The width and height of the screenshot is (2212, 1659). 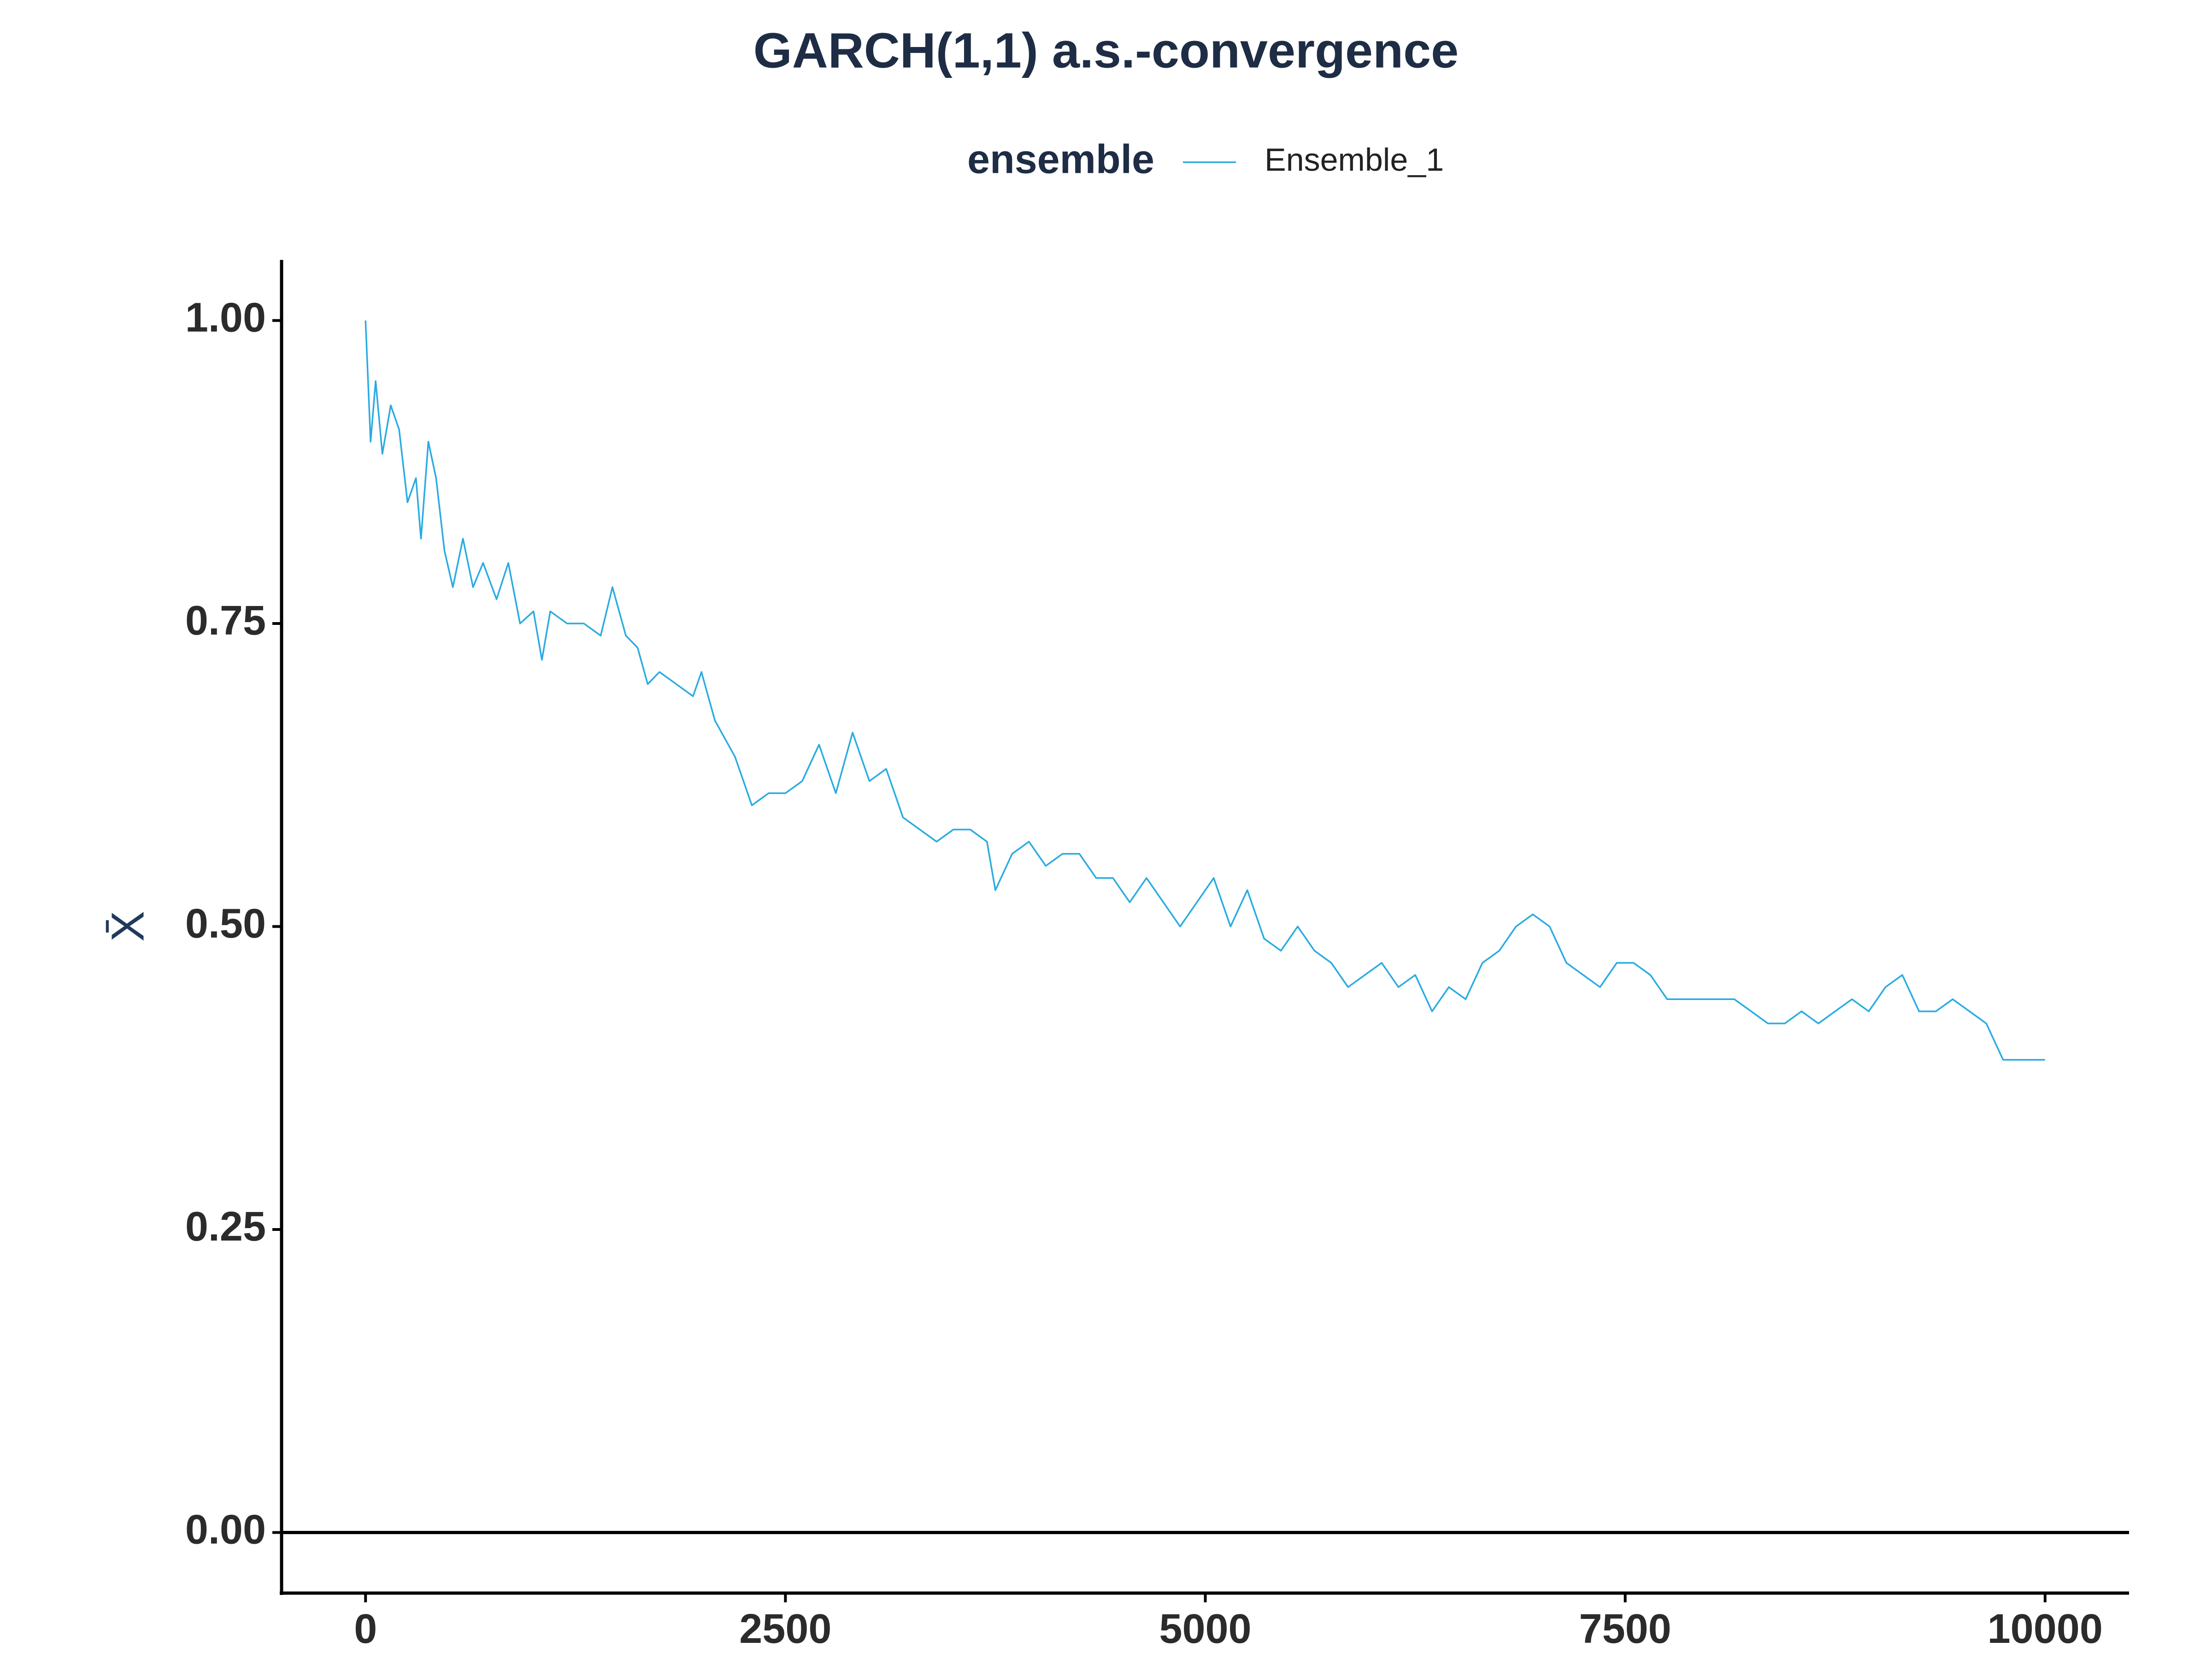 I want to click on chart-title: GARCH(1,1) a.s.-convergence, so click(x=1106, y=50).